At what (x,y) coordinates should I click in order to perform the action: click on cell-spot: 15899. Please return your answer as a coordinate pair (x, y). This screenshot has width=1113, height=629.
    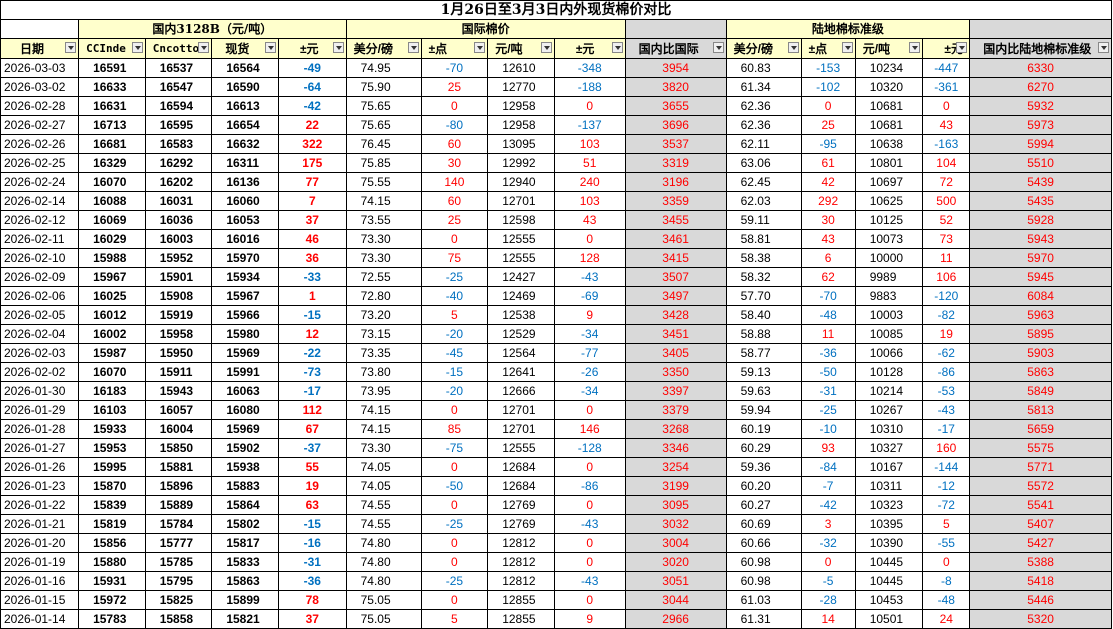
    Looking at the image, I should click on (245, 600).